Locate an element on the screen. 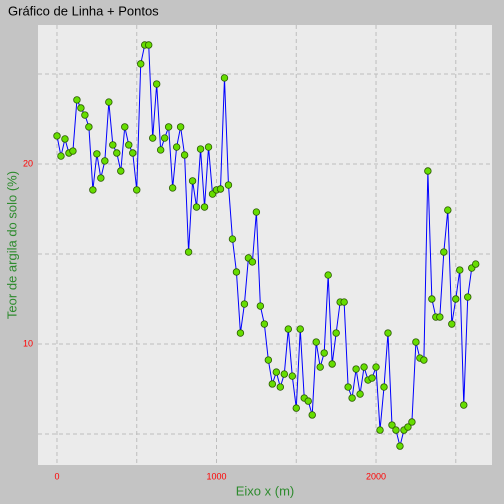  x-tick-label: 1000 is located at coordinates (216, 476).